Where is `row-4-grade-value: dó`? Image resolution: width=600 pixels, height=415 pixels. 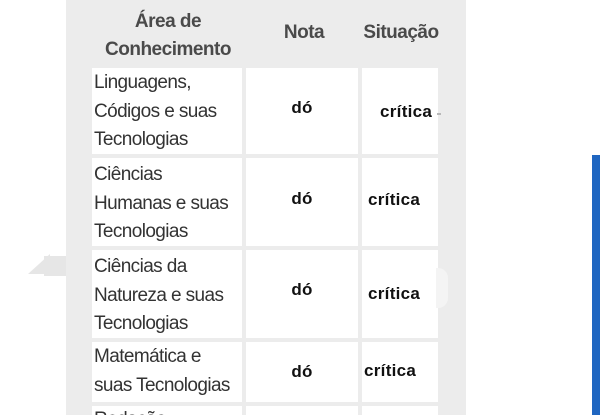
row-4-grade-value: dó is located at coordinates (302, 371).